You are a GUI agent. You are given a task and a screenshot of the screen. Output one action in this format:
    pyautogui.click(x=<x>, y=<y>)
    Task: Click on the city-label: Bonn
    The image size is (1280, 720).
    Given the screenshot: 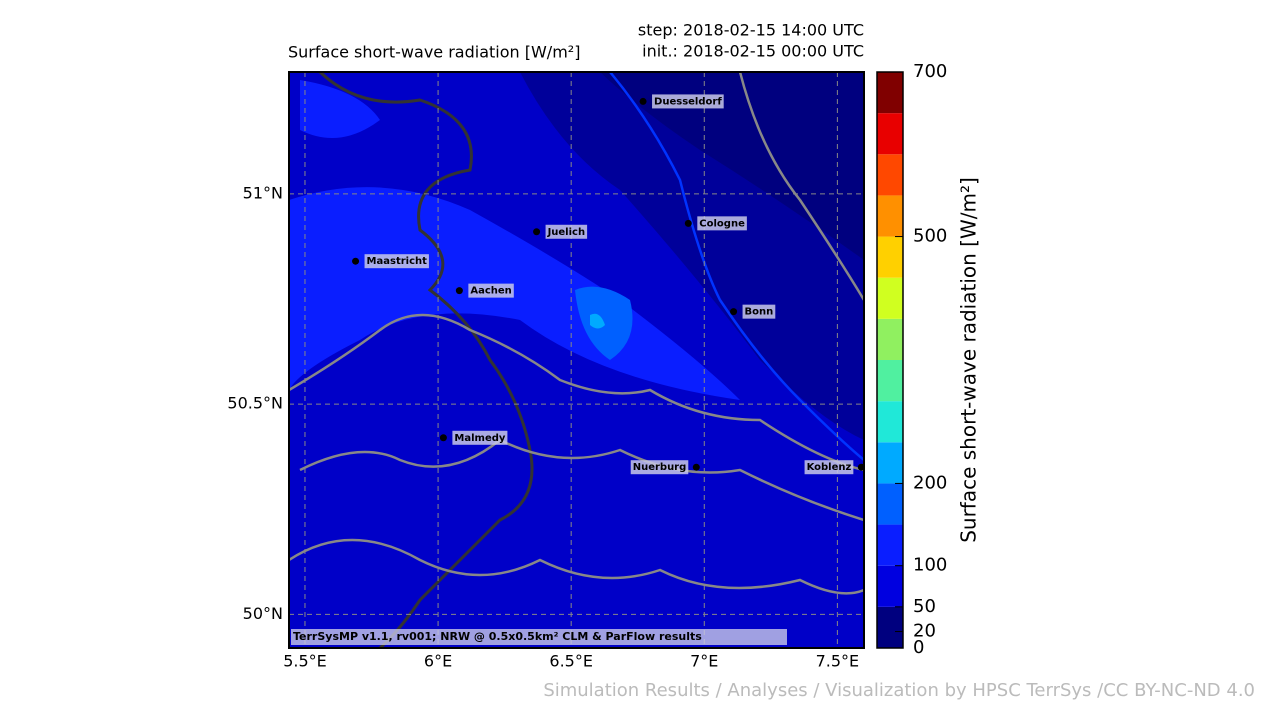 What is the action you would take?
    pyautogui.click(x=759, y=312)
    